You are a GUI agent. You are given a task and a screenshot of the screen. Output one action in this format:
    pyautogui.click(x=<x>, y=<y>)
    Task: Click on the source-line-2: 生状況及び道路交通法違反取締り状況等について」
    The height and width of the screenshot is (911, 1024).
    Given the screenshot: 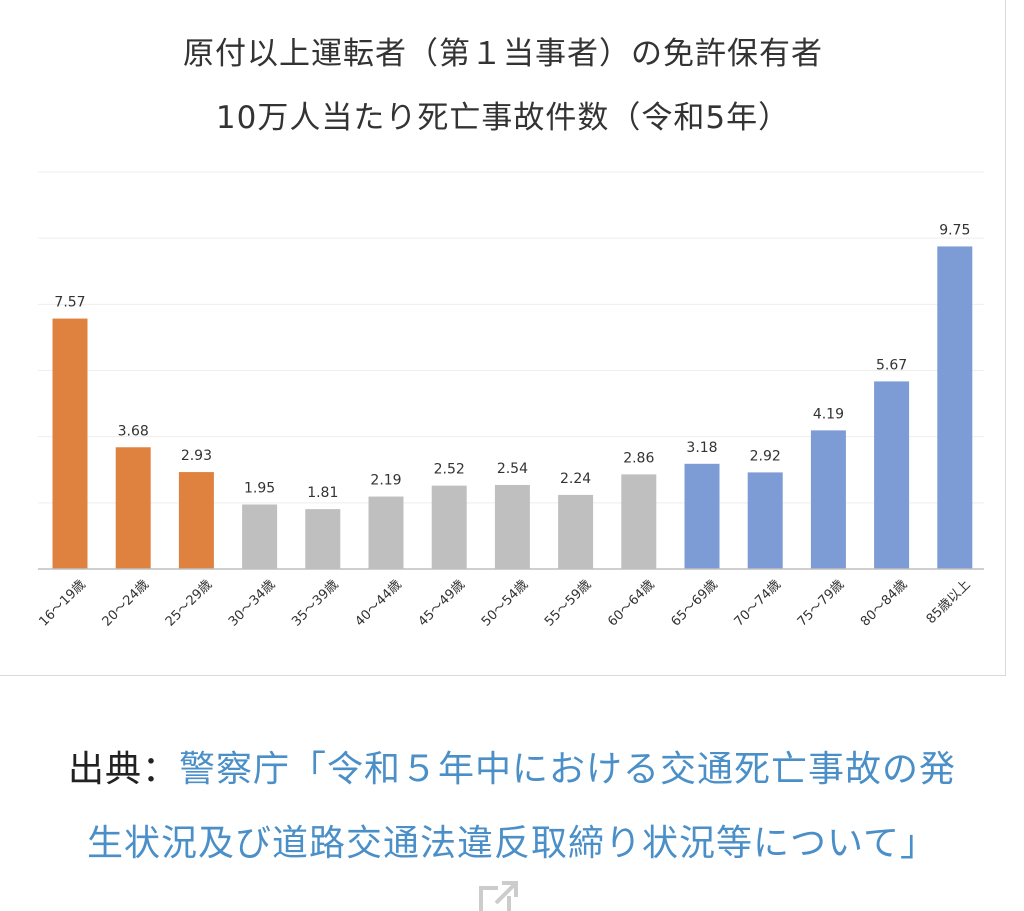 What is the action you would take?
    pyautogui.click(x=512, y=844)
    